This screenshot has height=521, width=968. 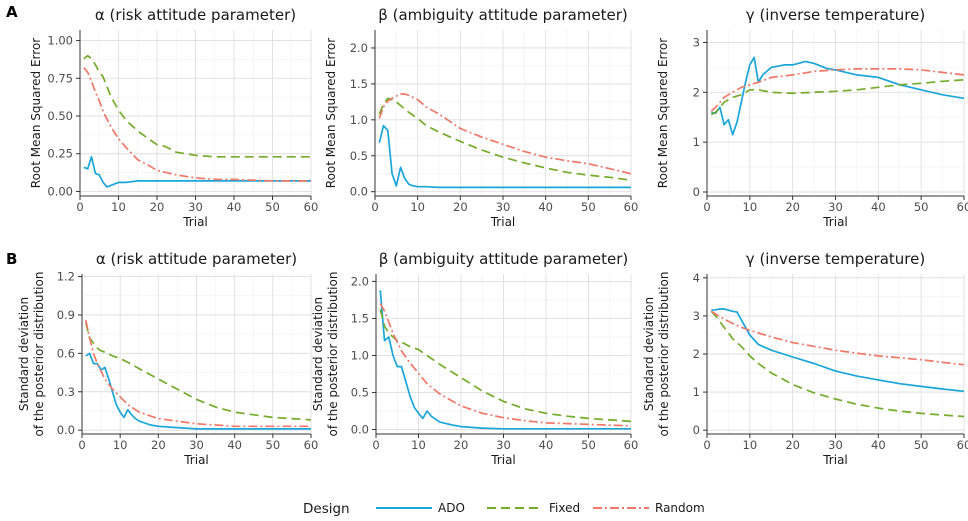 What do you see at coordinates (696, 278) in the screenshot?
I see `tick-label-y: 4` at bounding box center [696, 278].